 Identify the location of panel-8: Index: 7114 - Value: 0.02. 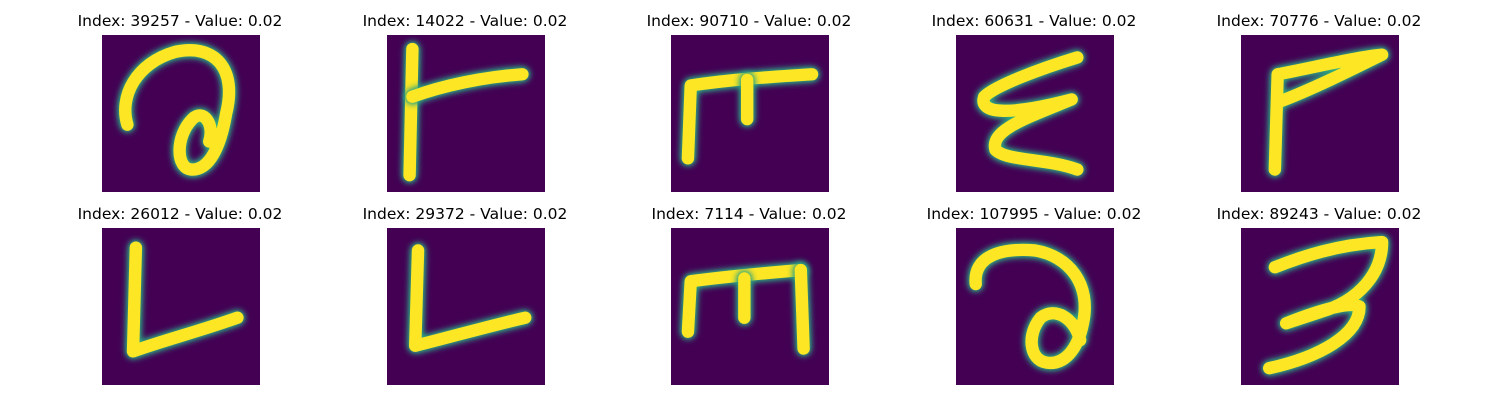
(749, 293).